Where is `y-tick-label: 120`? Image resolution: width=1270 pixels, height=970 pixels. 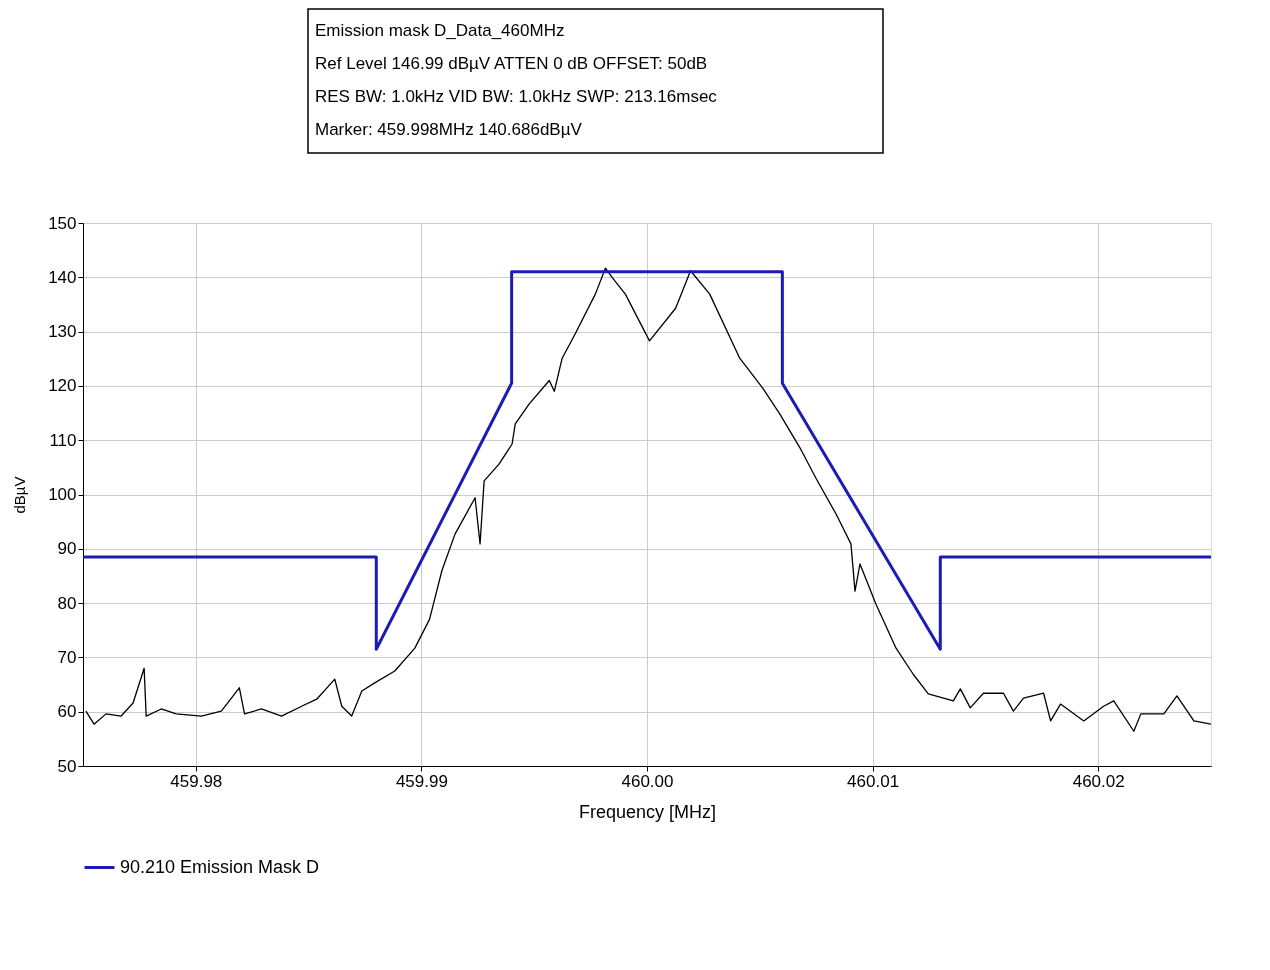 y-tick-label: 120 is located at coordinates (62, 386).